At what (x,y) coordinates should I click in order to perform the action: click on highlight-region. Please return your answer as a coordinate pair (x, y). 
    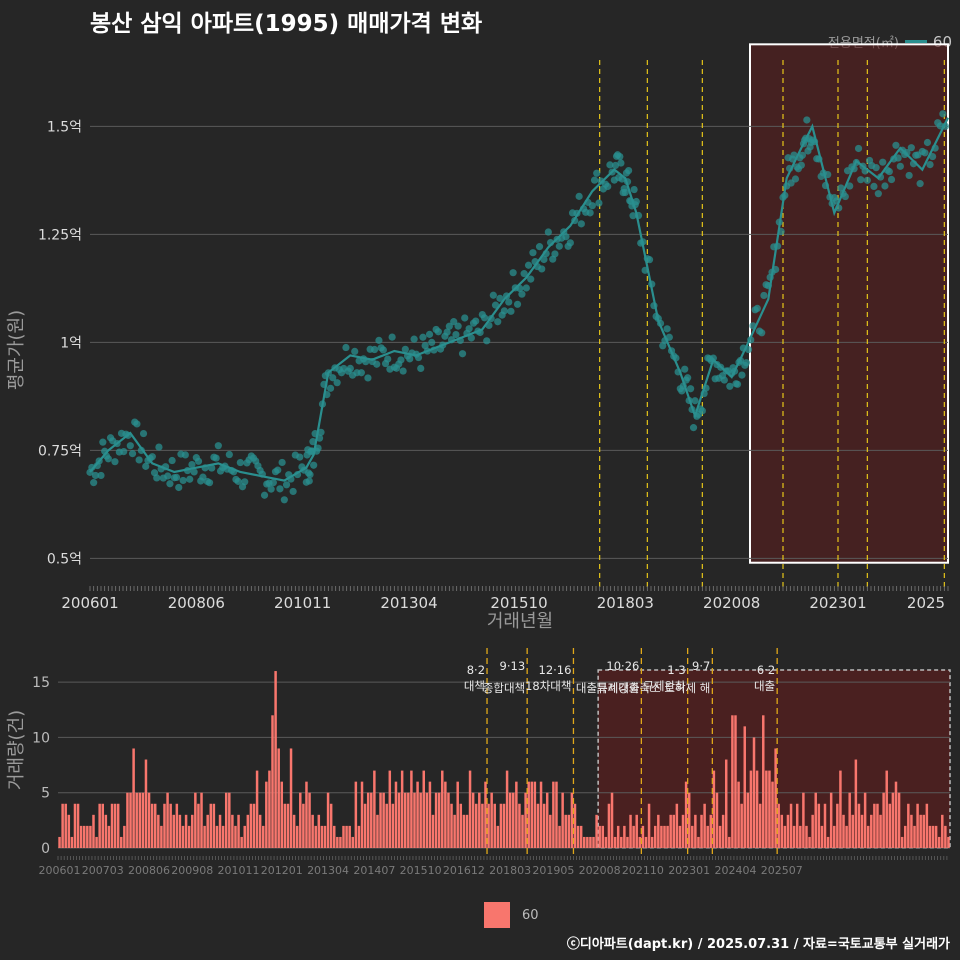
    Looking at the image, I should click on (849, 303).